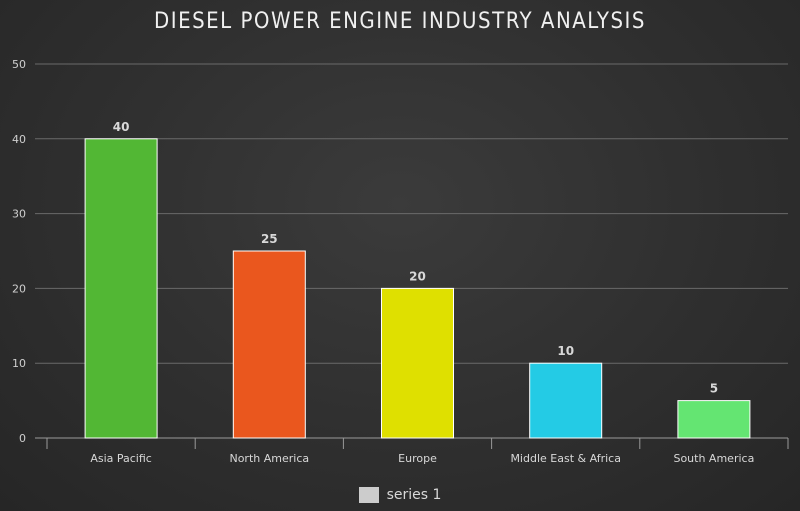 The width and height of the screenshot is (800, 511). I want to click on y-tick-label: 30, so click(19, 214).